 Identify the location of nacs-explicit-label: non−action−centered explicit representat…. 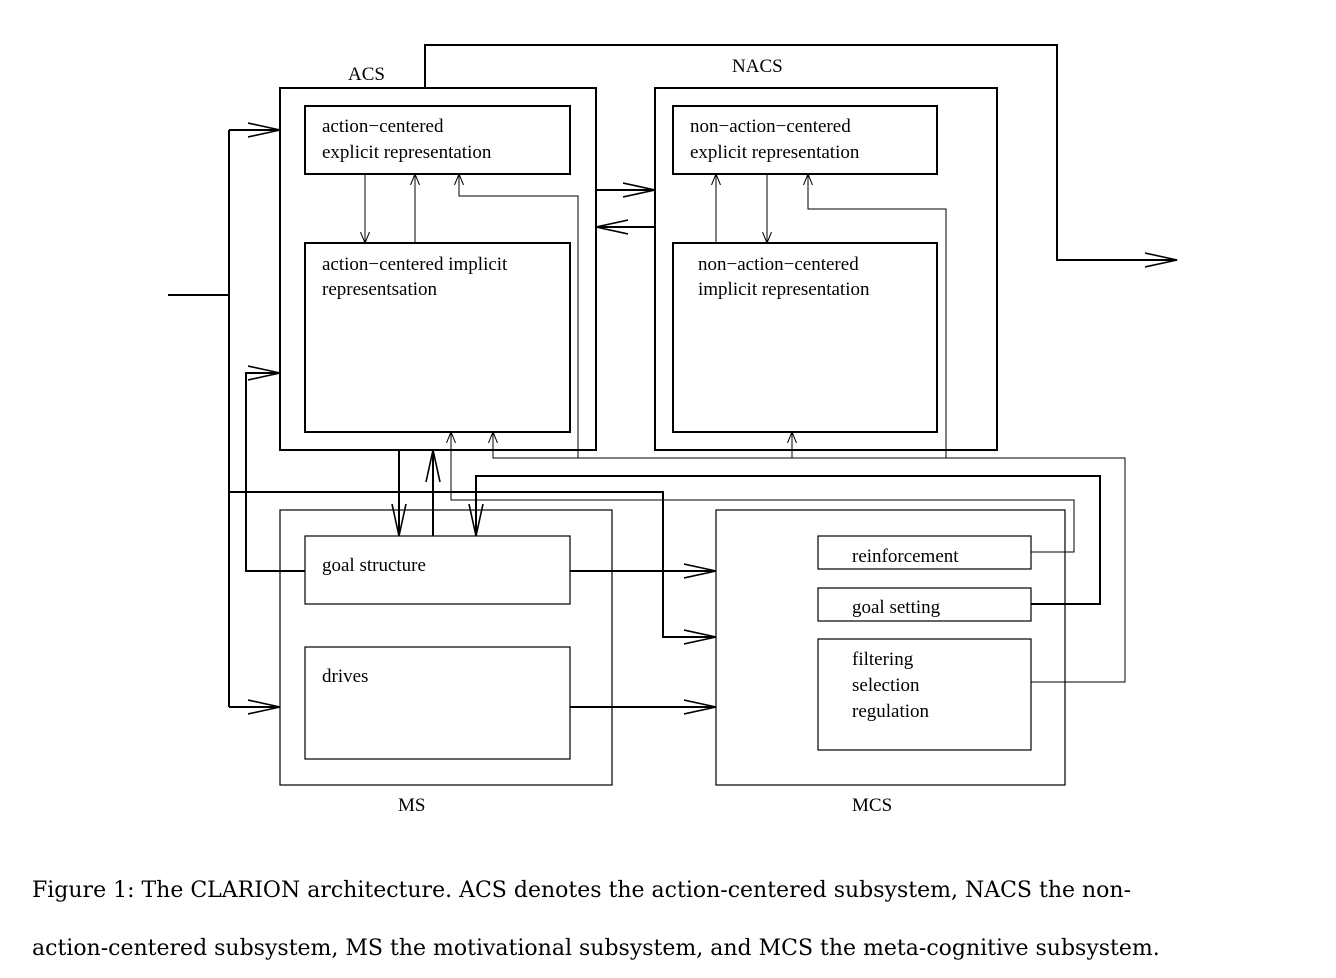
(775, 139).